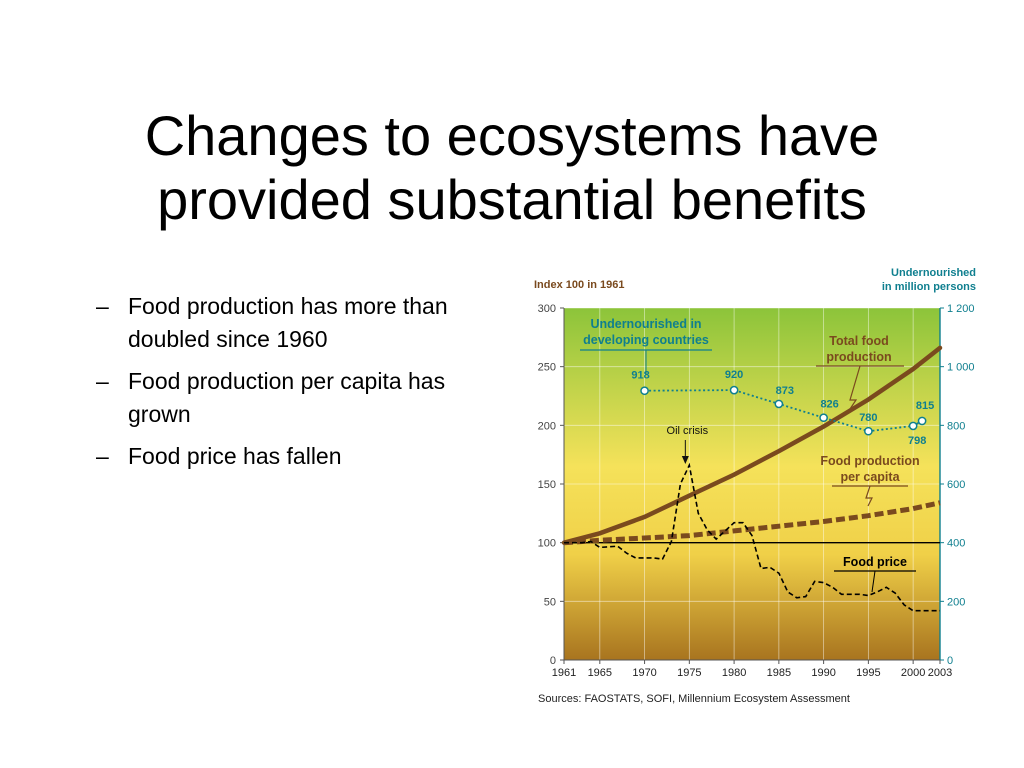 Image resolution: width=1024 pixels, height=768 pixels. What do you see at coordinates (734, 673) in the screenshot?
I see `x-tick-label: 1980` at bounding box center [734, 673].